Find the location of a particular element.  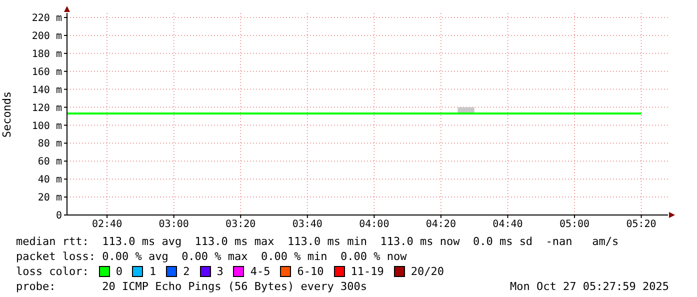

x-tick-label: 02:40 is located at coordinates (107, 224).